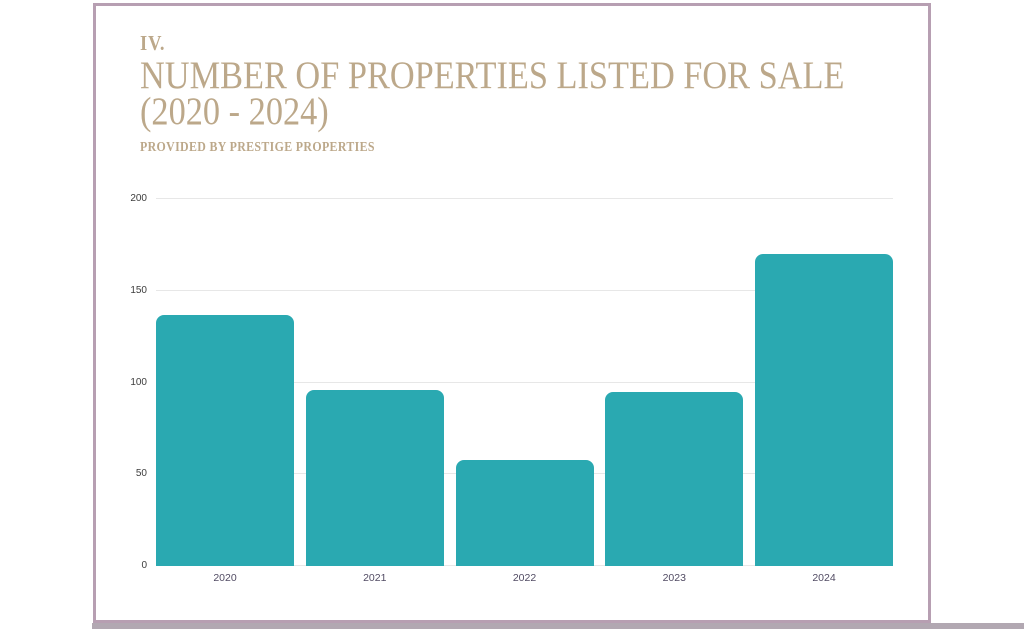  What do you see at coordinates (138, 290) in the screenshot?
I see `y-tick-label-150: 150` at bounding box center [138, 290].